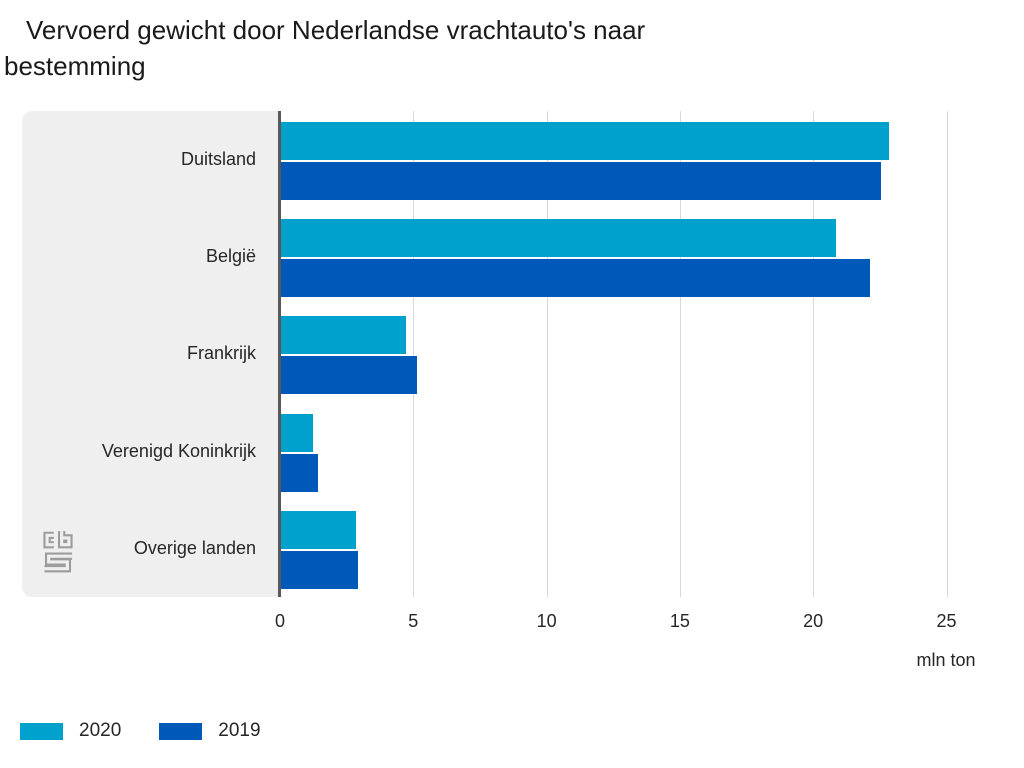 The width and height of the screenshot is (1024, 768). What do you see at coordinates (813, 621) in the screenshot?
I see `x-tick-label-20: 20` at bounding box center [813, 621].